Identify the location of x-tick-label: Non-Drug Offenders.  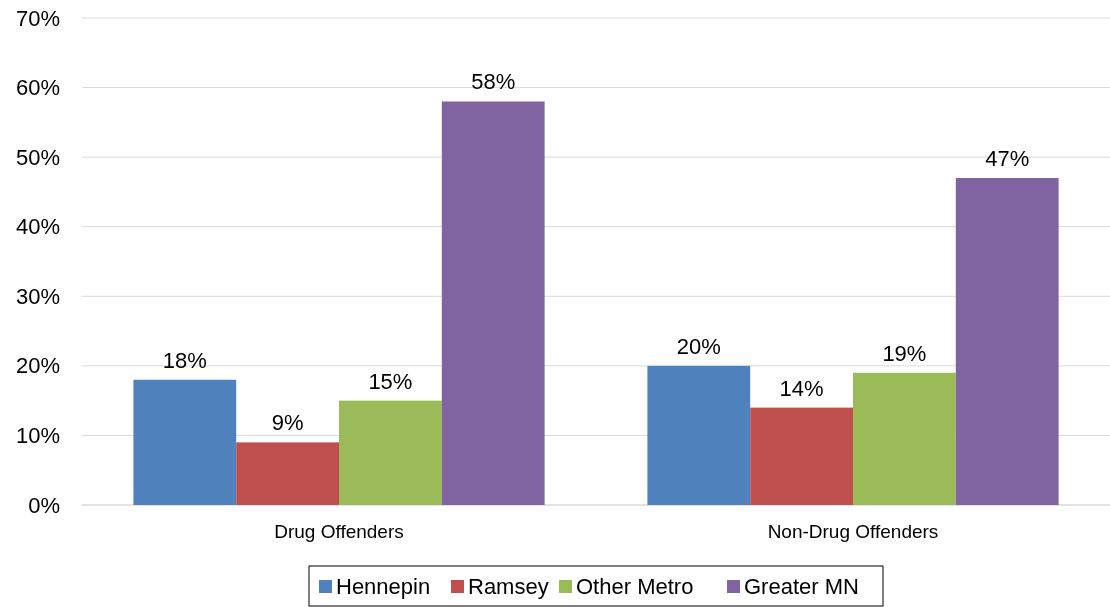
(853, 532).